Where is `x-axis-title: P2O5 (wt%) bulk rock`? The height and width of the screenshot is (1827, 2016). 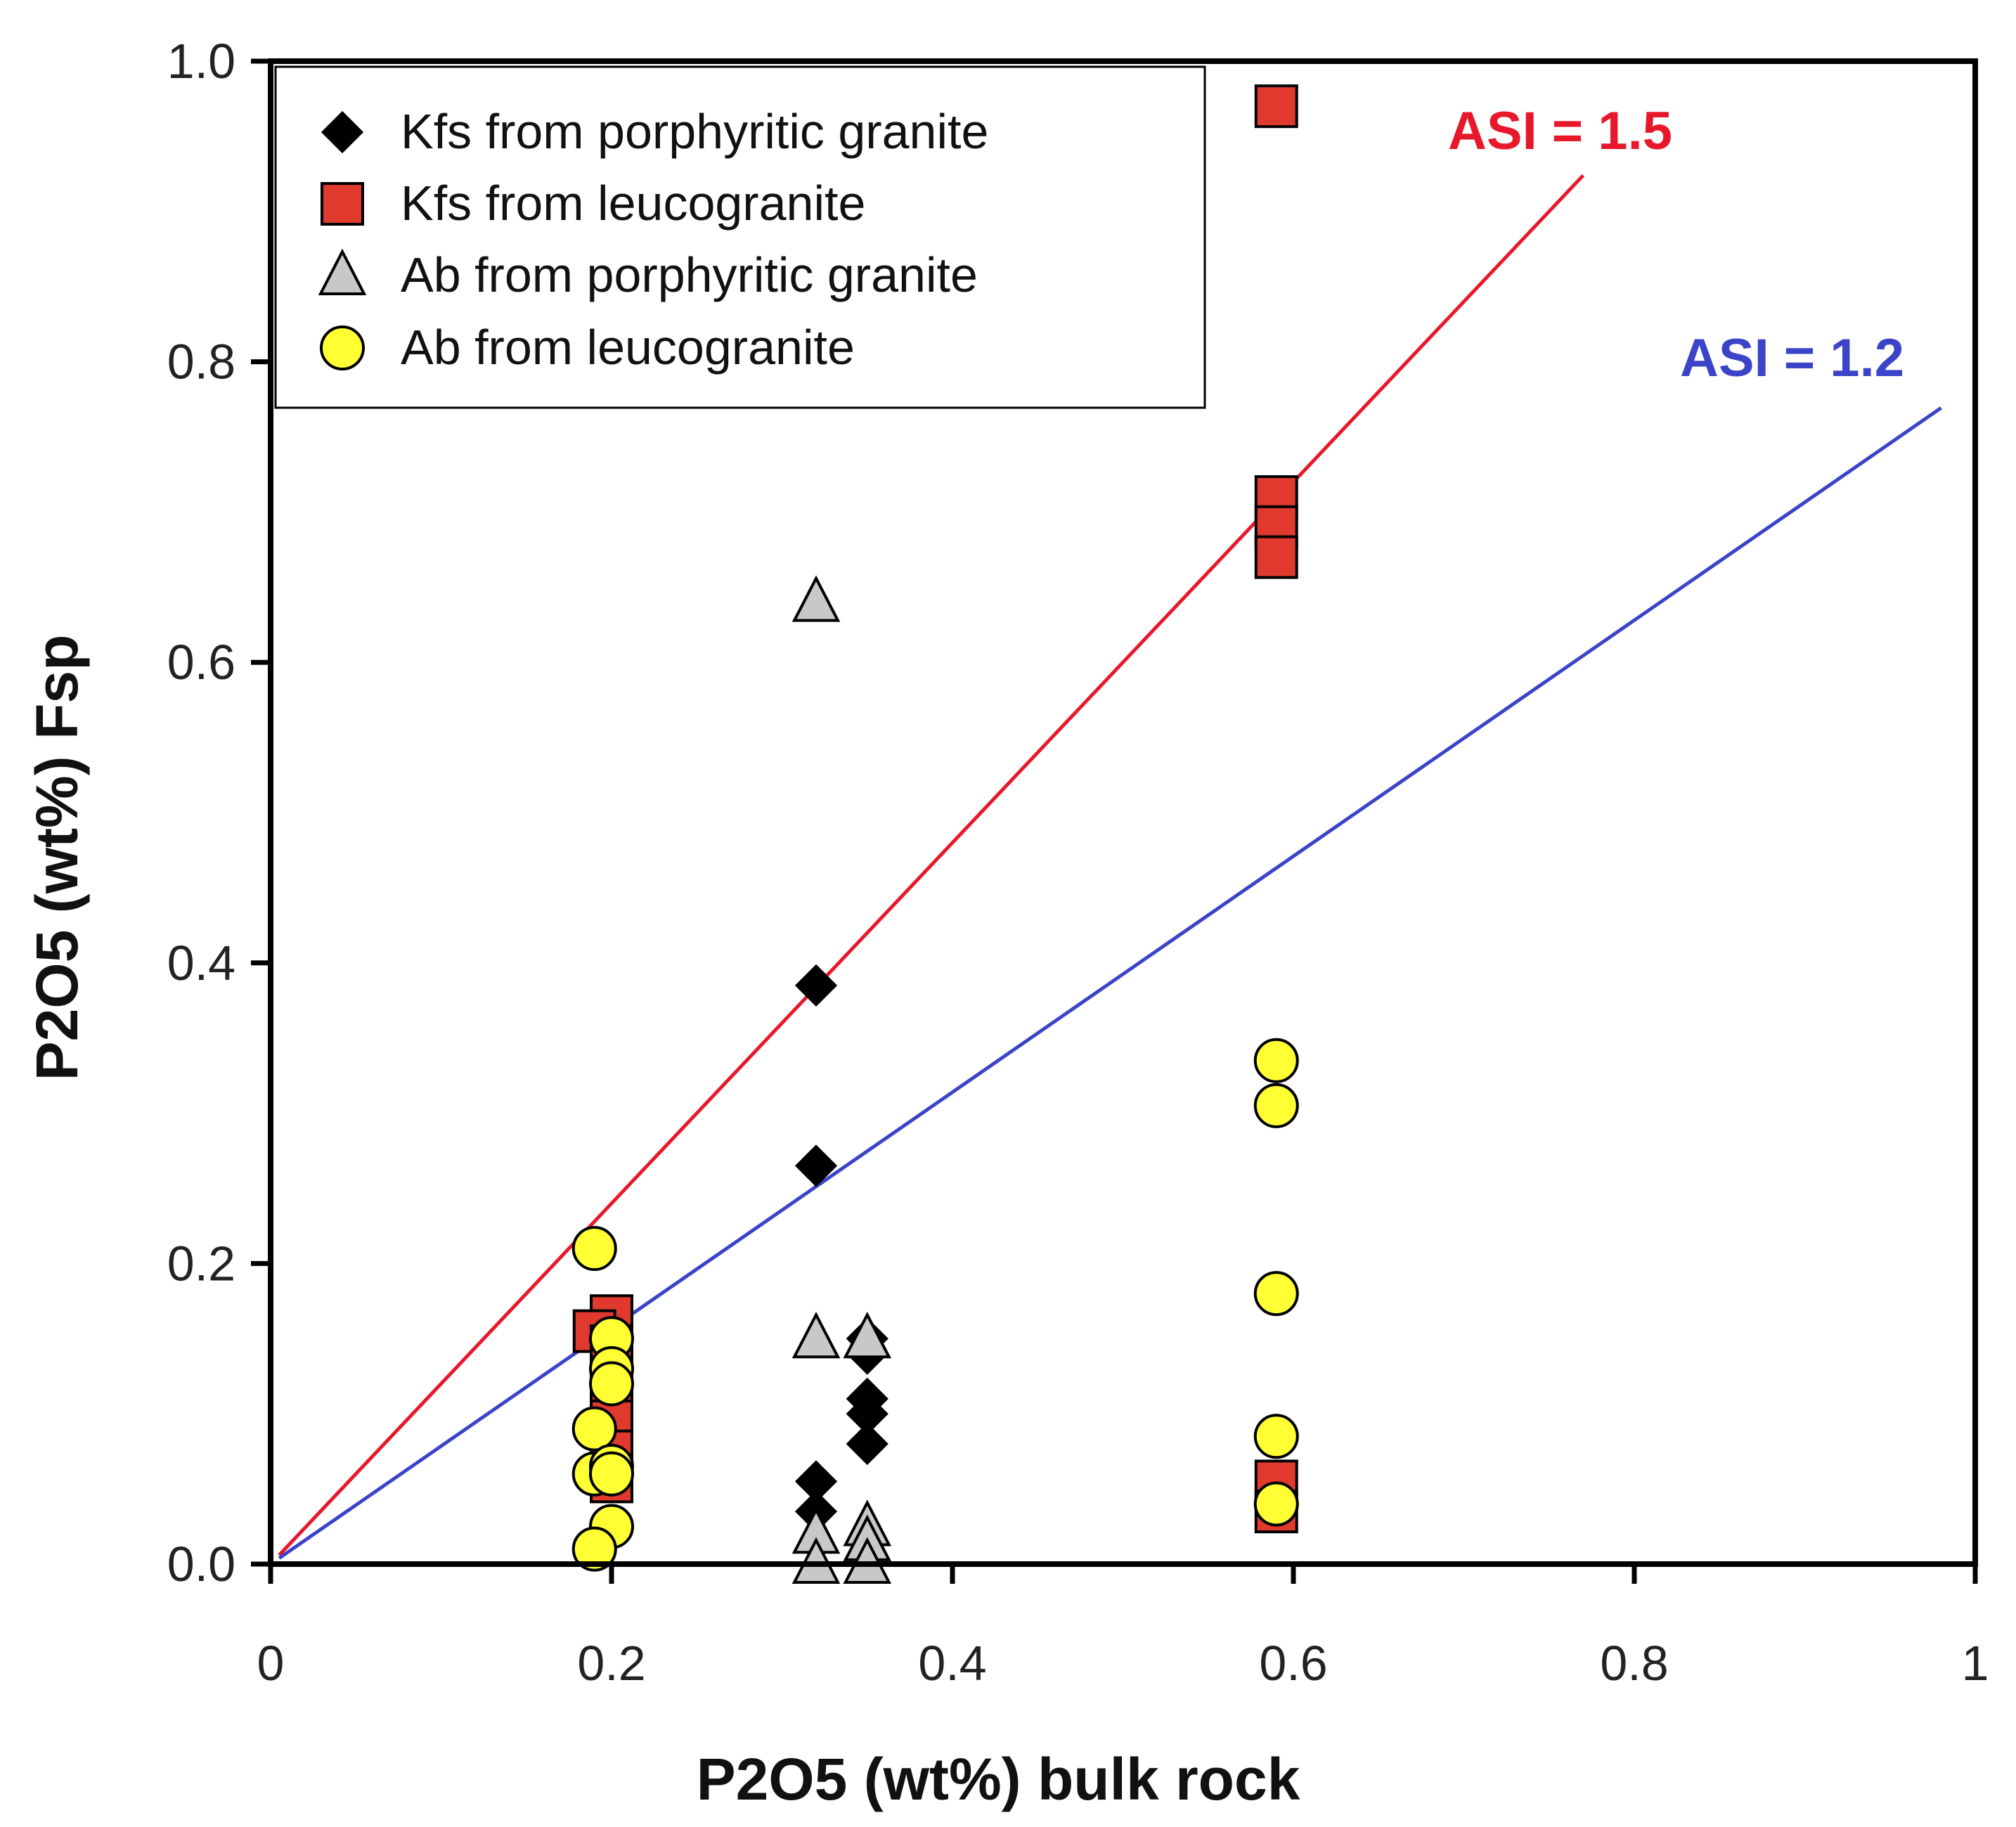
x-axis-title: P2O5 (wt%) bulk rock is located at coordinates (998, 1779).